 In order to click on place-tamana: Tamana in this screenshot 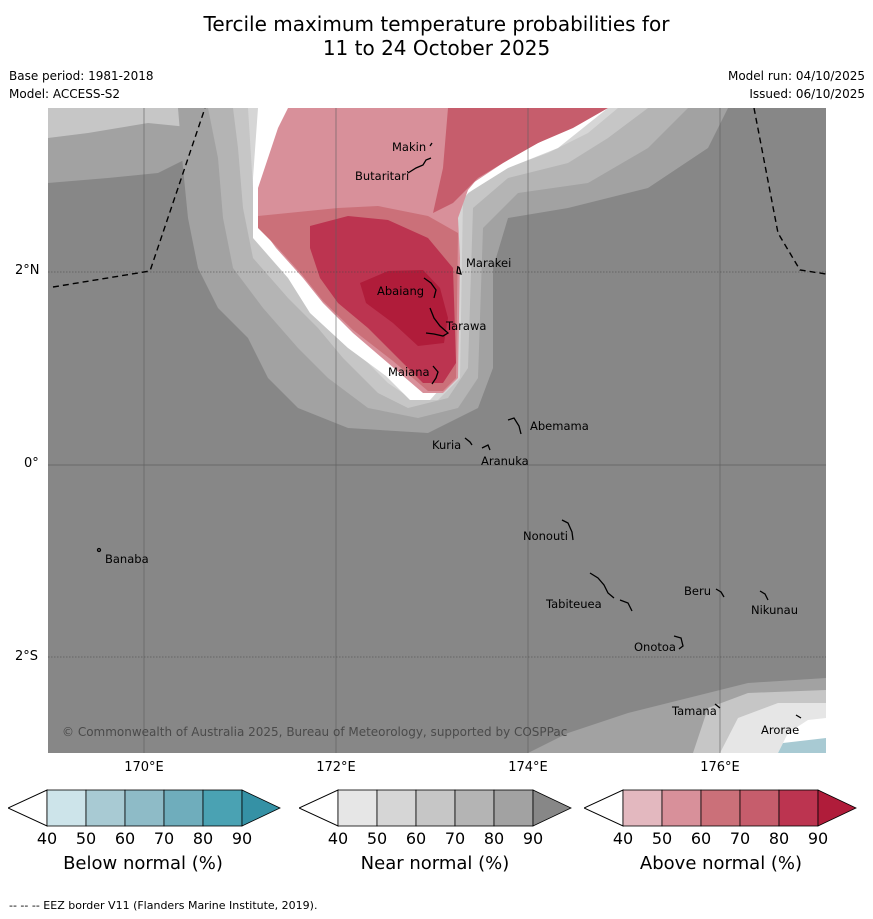, I will do `click(694, 711)`.